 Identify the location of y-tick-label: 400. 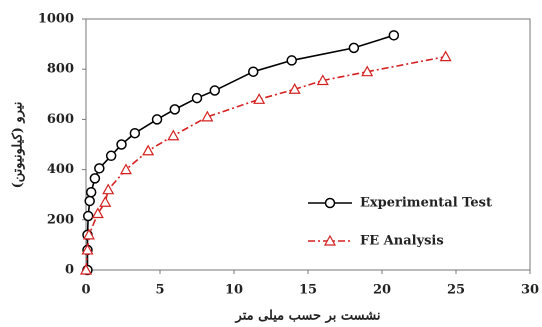
(60, 169).